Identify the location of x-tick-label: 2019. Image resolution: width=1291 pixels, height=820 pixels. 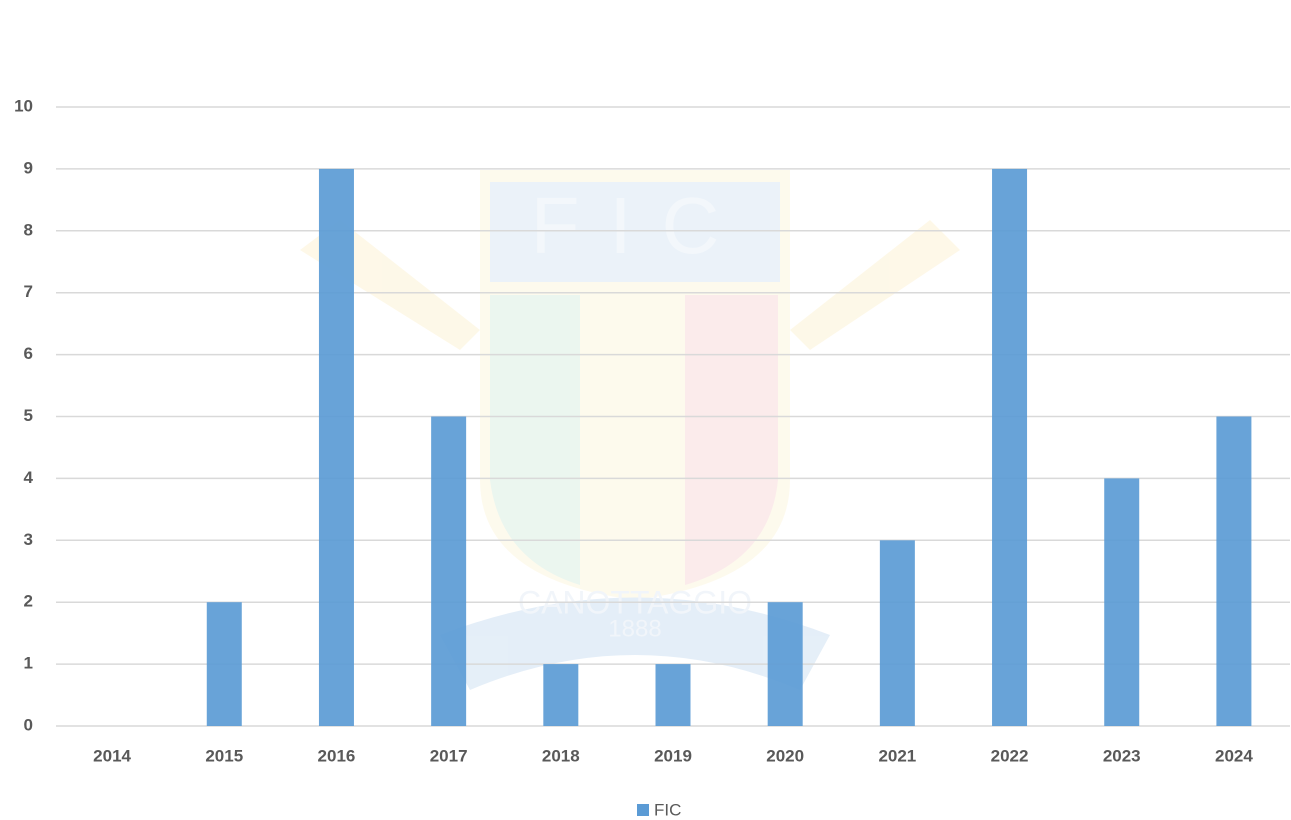
(673, 755).